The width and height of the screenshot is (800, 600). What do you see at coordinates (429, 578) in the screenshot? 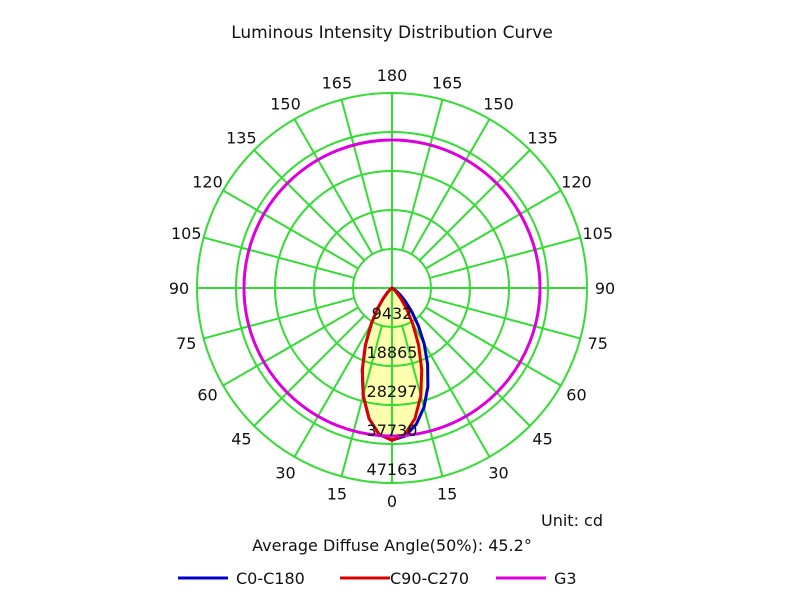
I see `legend-label: C90-C270` at bounding box center [429, 578].